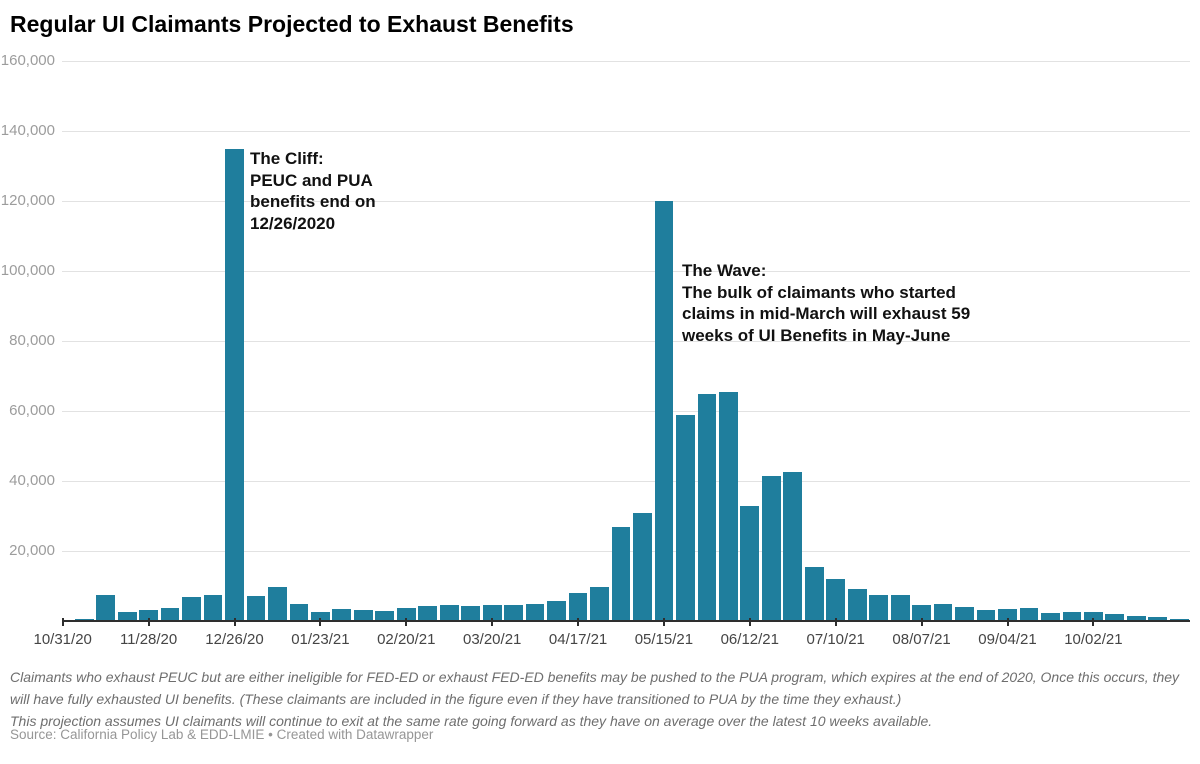  Describe the element at coordinates (27, 200) in the screenshot. I see `y-axis-tick-label: 120,000` at that location.